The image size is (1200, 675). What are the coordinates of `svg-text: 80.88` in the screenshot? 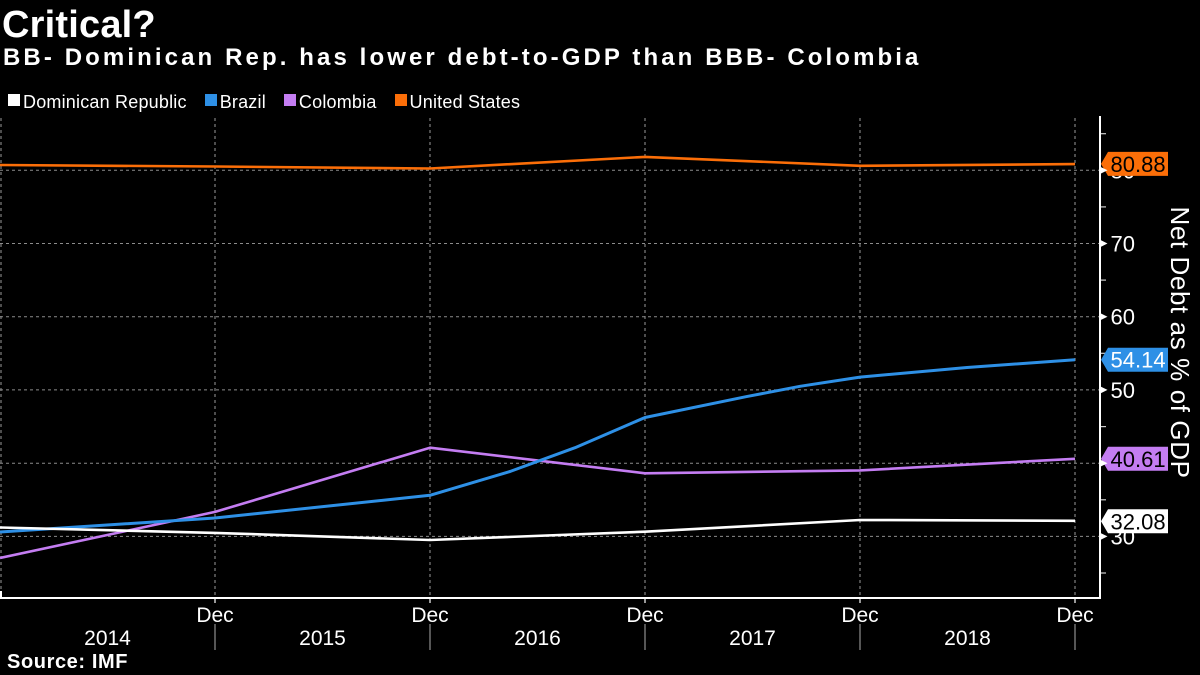 It's located at (1138, 164).